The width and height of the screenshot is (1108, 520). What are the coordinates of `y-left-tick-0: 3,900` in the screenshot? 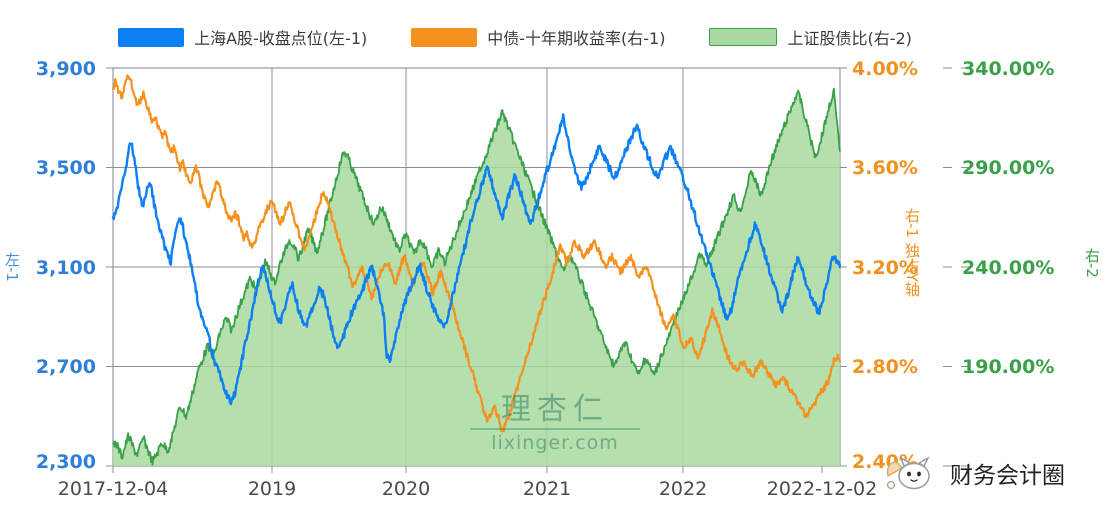 It's located at (65, 69).